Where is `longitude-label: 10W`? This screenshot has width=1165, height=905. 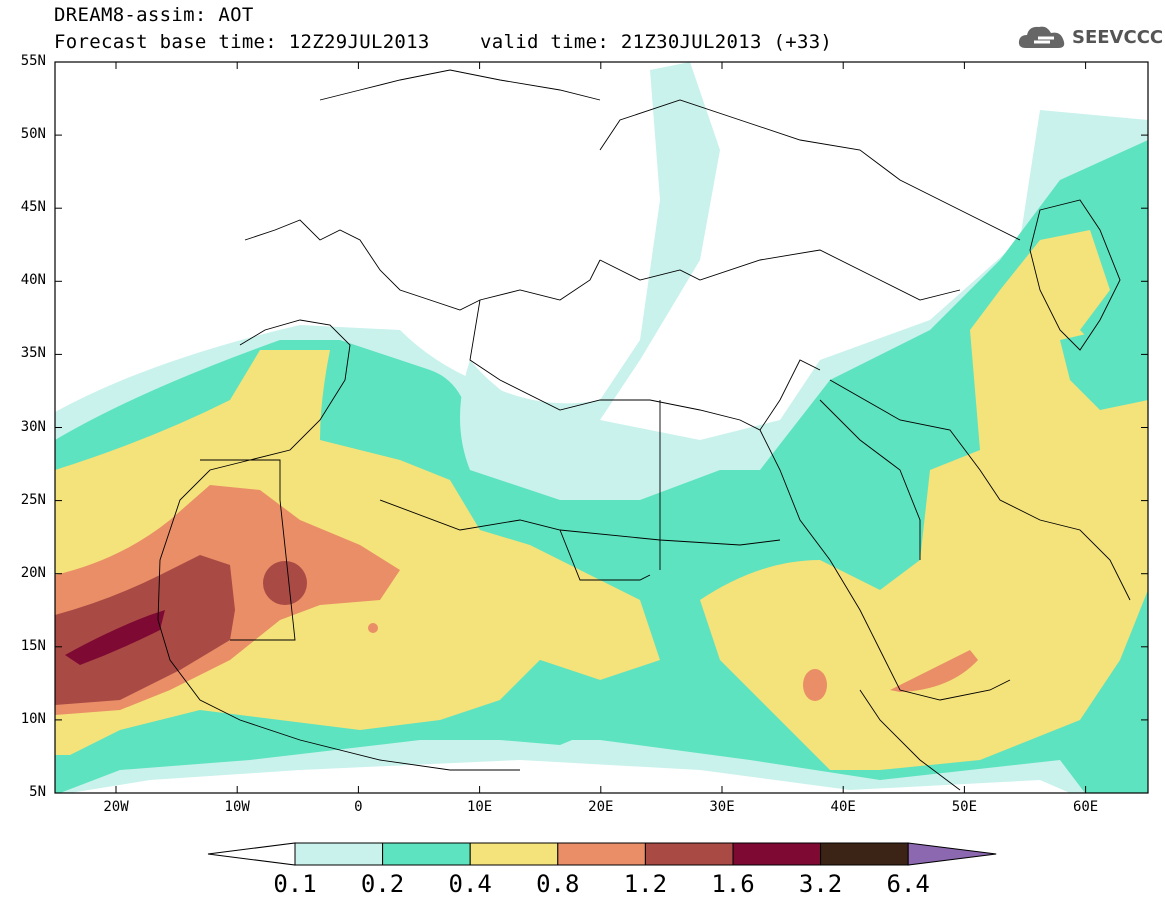 longitude-label: 10W is located at coordinates (237, 807).